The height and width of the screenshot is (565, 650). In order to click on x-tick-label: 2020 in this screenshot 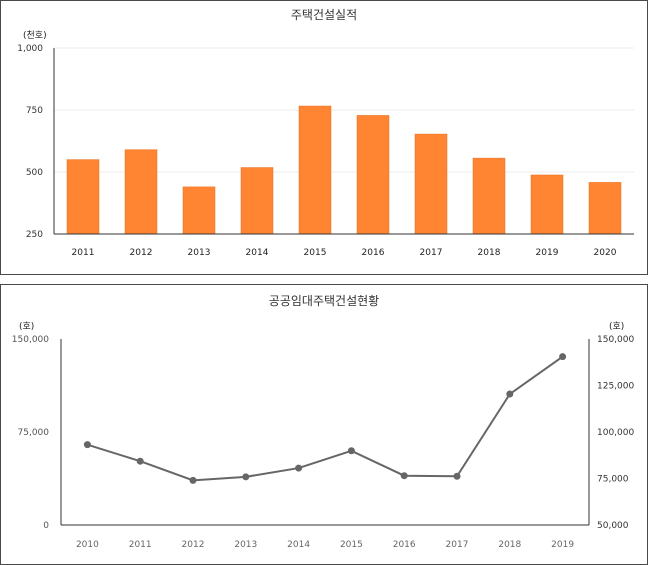, I will do `click(605, 253)`.